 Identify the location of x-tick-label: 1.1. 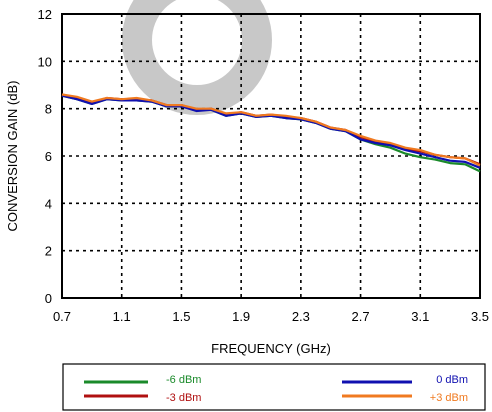
(122, 316).